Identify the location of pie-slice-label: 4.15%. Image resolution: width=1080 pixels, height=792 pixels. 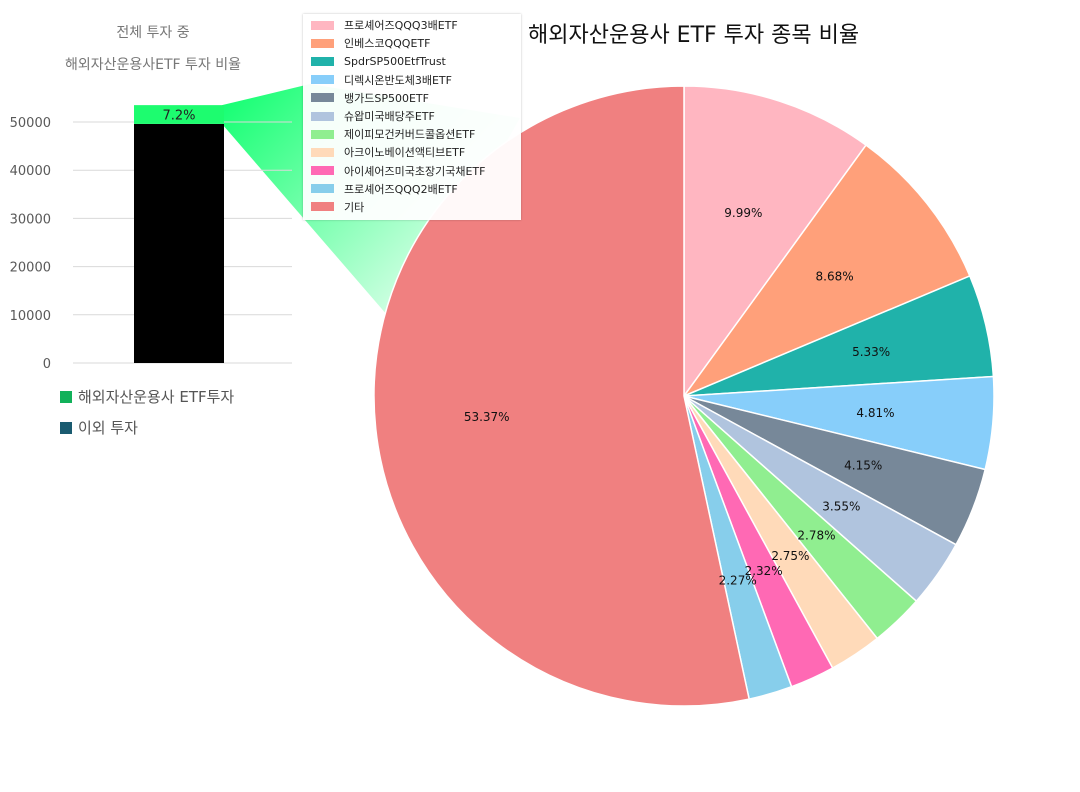
(863, 465).